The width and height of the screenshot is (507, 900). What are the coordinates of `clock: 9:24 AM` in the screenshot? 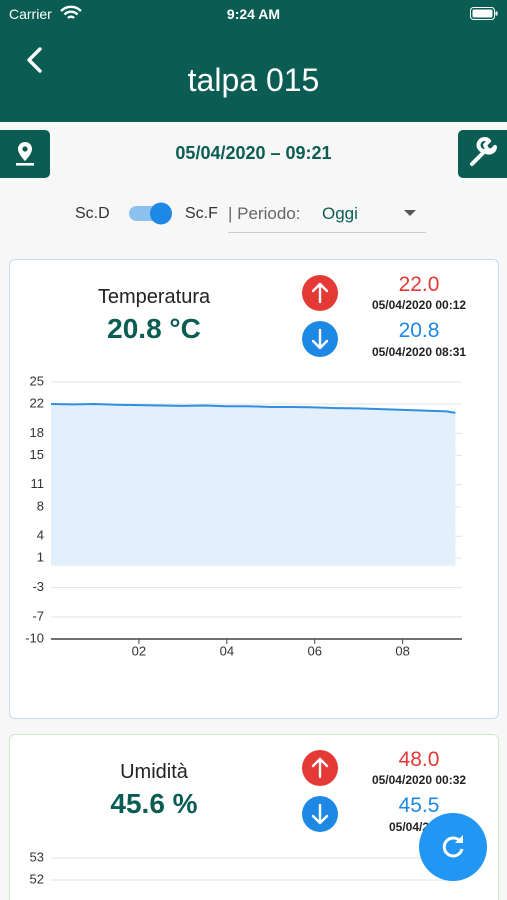 It's located at (253, 14).